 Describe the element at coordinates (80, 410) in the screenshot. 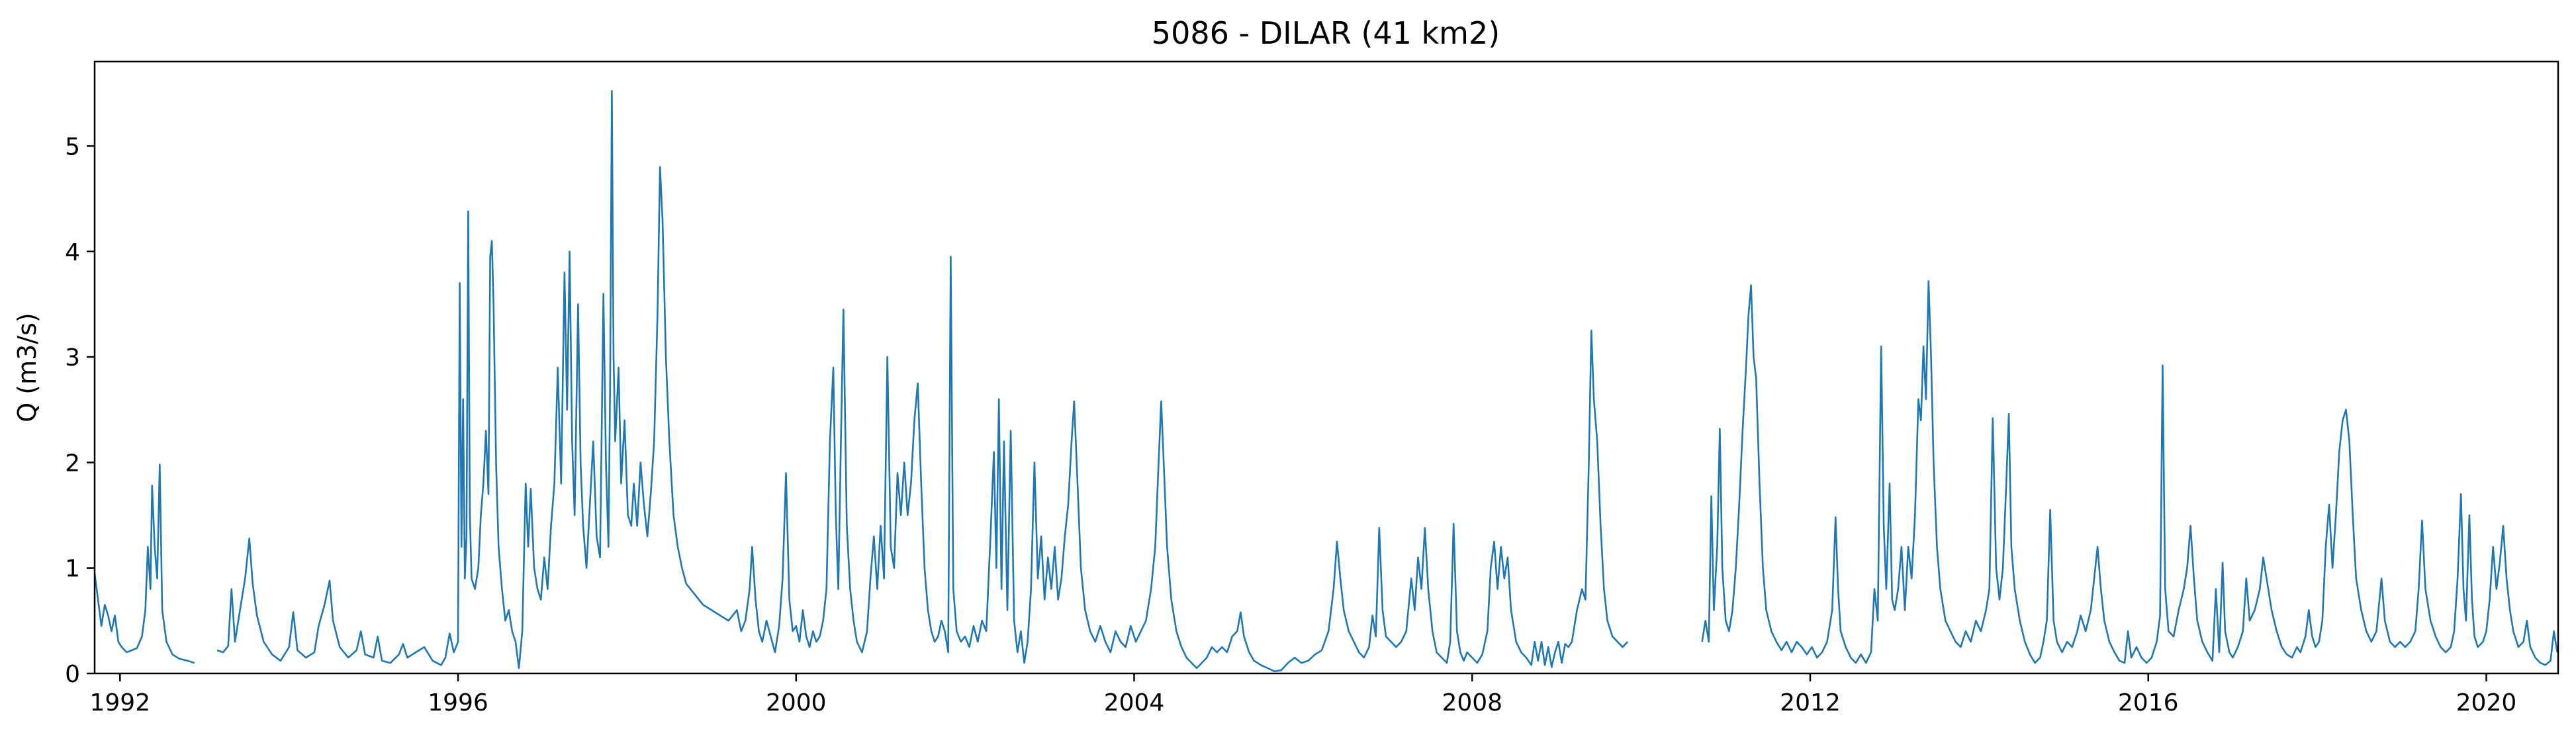

I see `y-axis: 0 1 2 3 4 5` at that location.